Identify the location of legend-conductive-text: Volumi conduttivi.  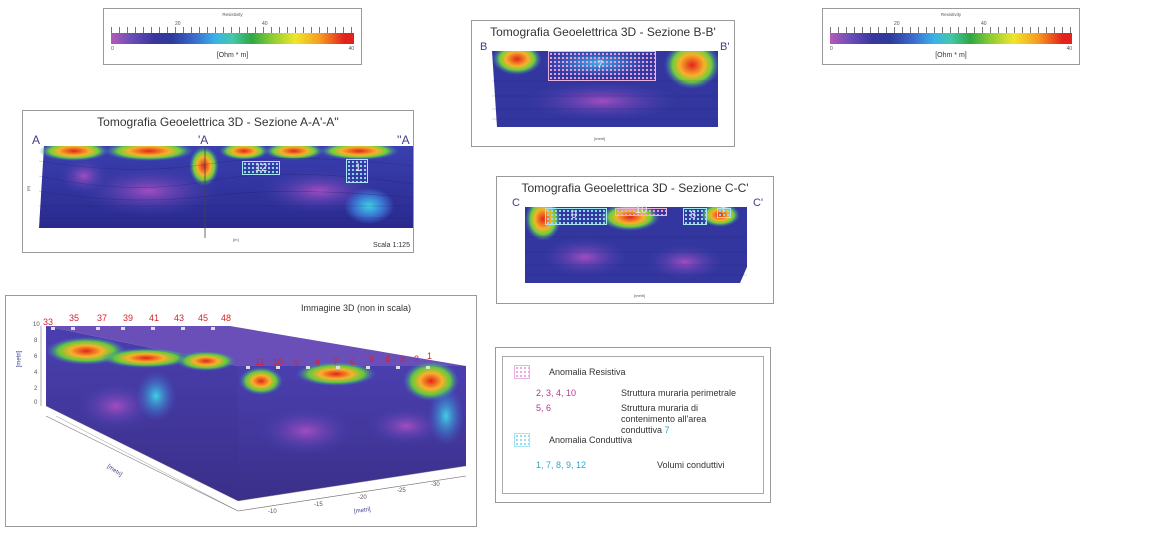
(691, 465).